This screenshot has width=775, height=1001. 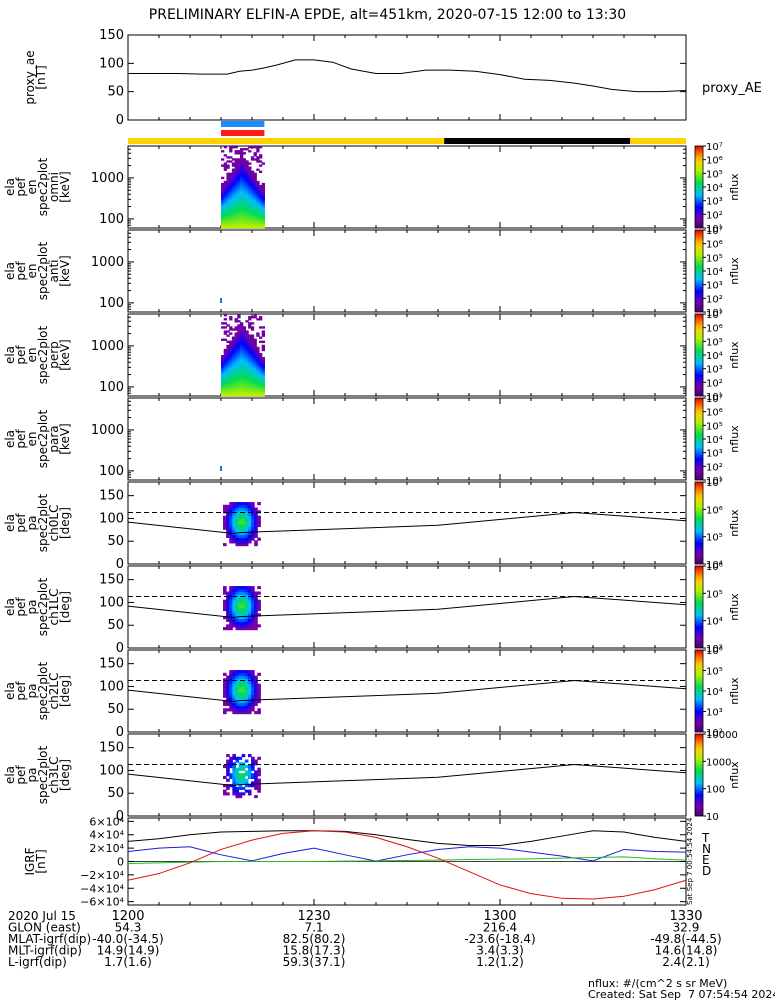 I want to click on y-axis-label: [deg], so click(x=65, y=523).